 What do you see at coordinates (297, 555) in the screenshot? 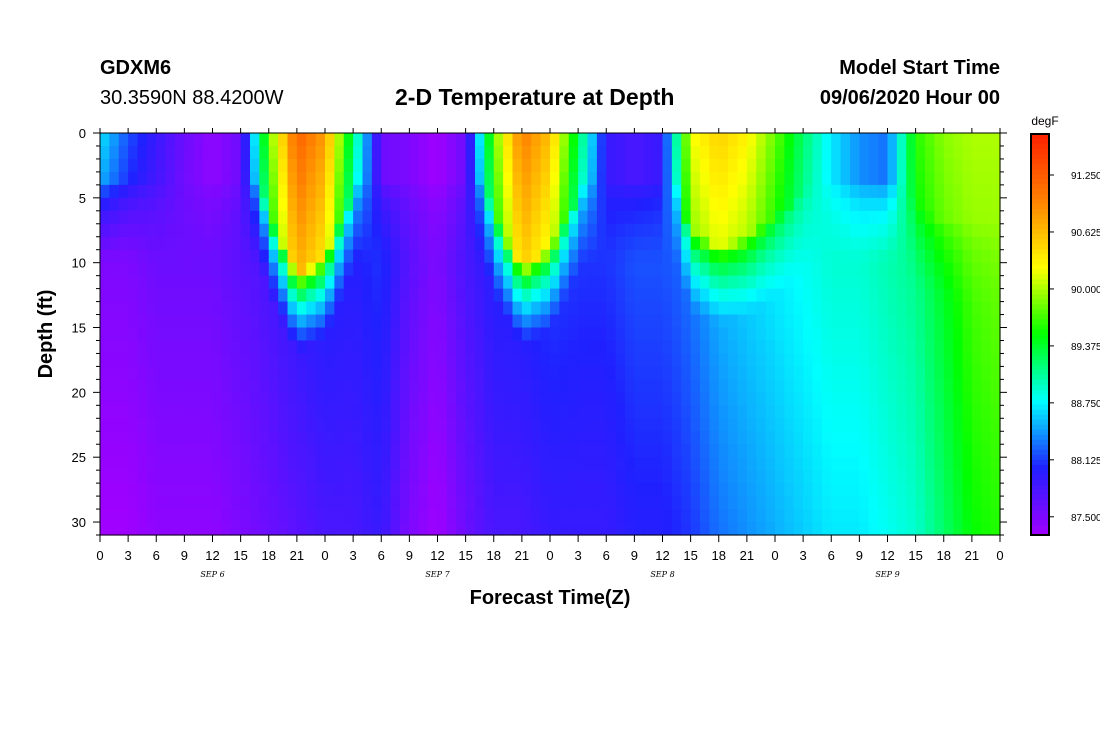
I see `x-tick-label: 21` at bounding box center [297, 555].